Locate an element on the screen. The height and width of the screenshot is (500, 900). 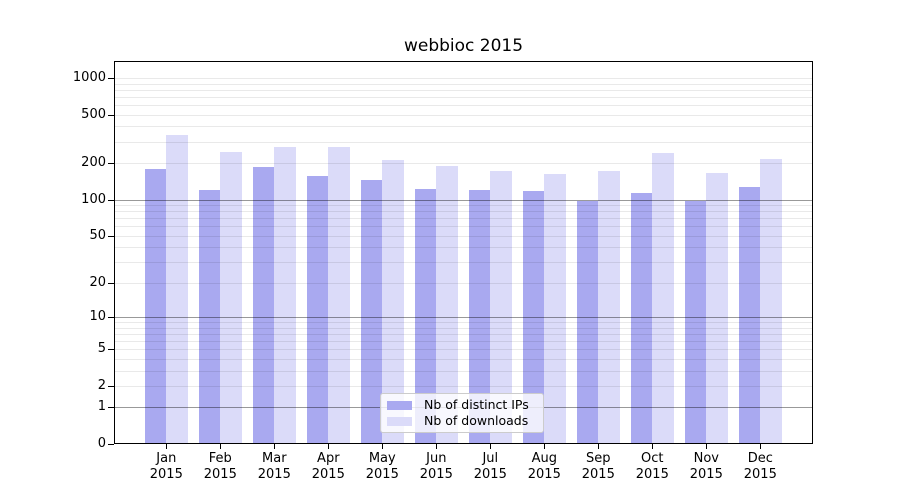
legend-item-distinct-ips: Nb of distinct IPs is located at coordinates (462, 405).